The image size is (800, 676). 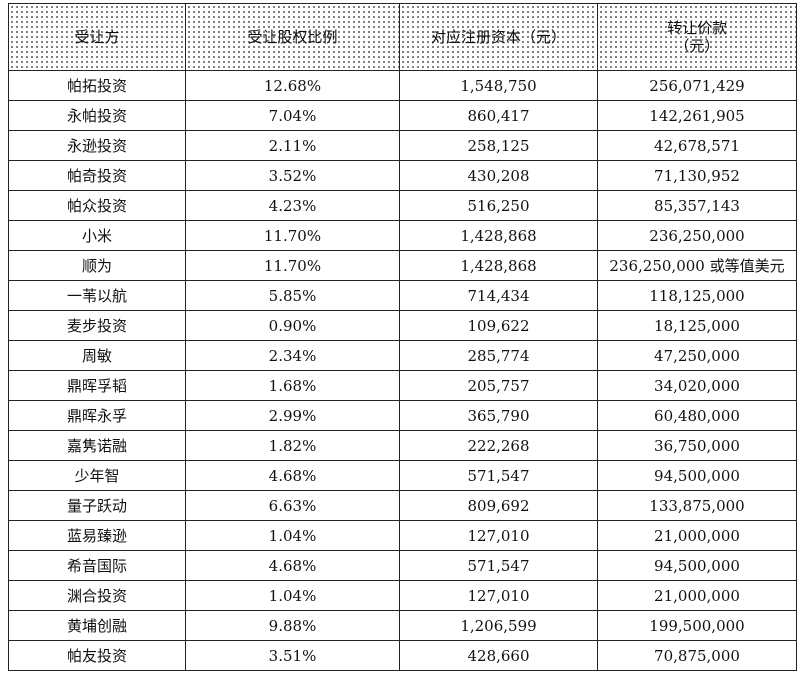 I want to click on cell-registered-capital: 809,692, so click(x=498, y=505).